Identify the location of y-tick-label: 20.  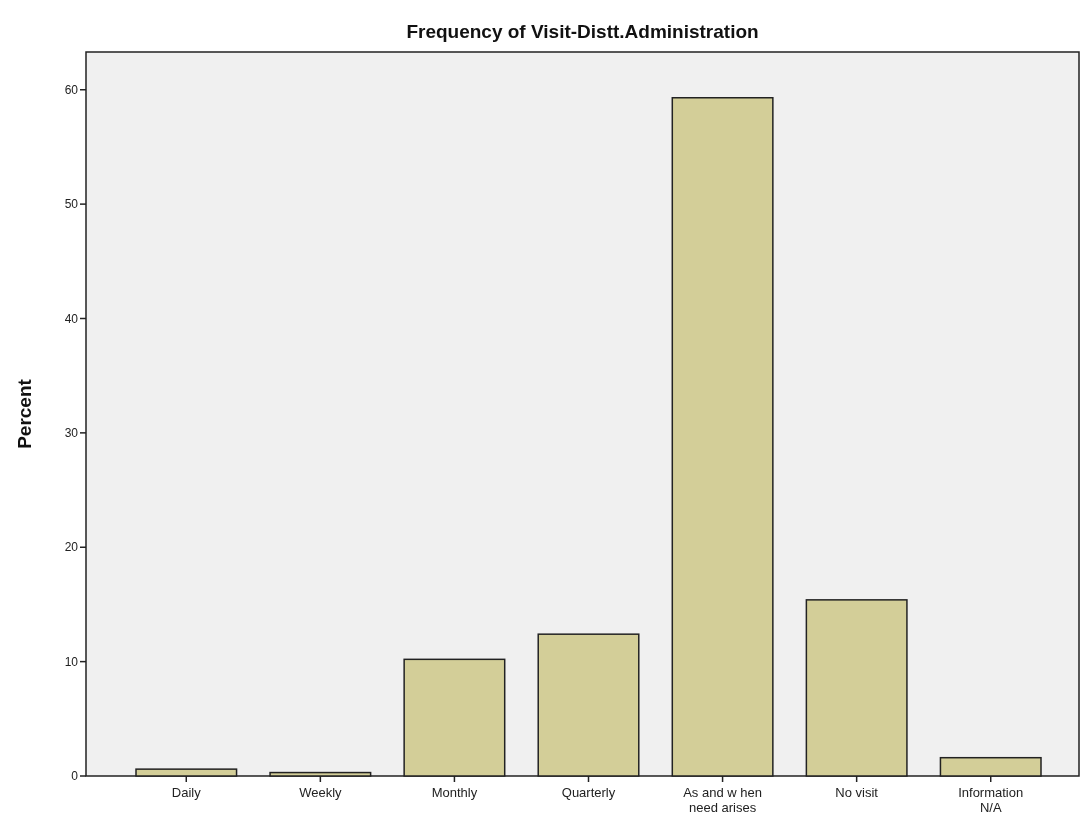
(71, 547).